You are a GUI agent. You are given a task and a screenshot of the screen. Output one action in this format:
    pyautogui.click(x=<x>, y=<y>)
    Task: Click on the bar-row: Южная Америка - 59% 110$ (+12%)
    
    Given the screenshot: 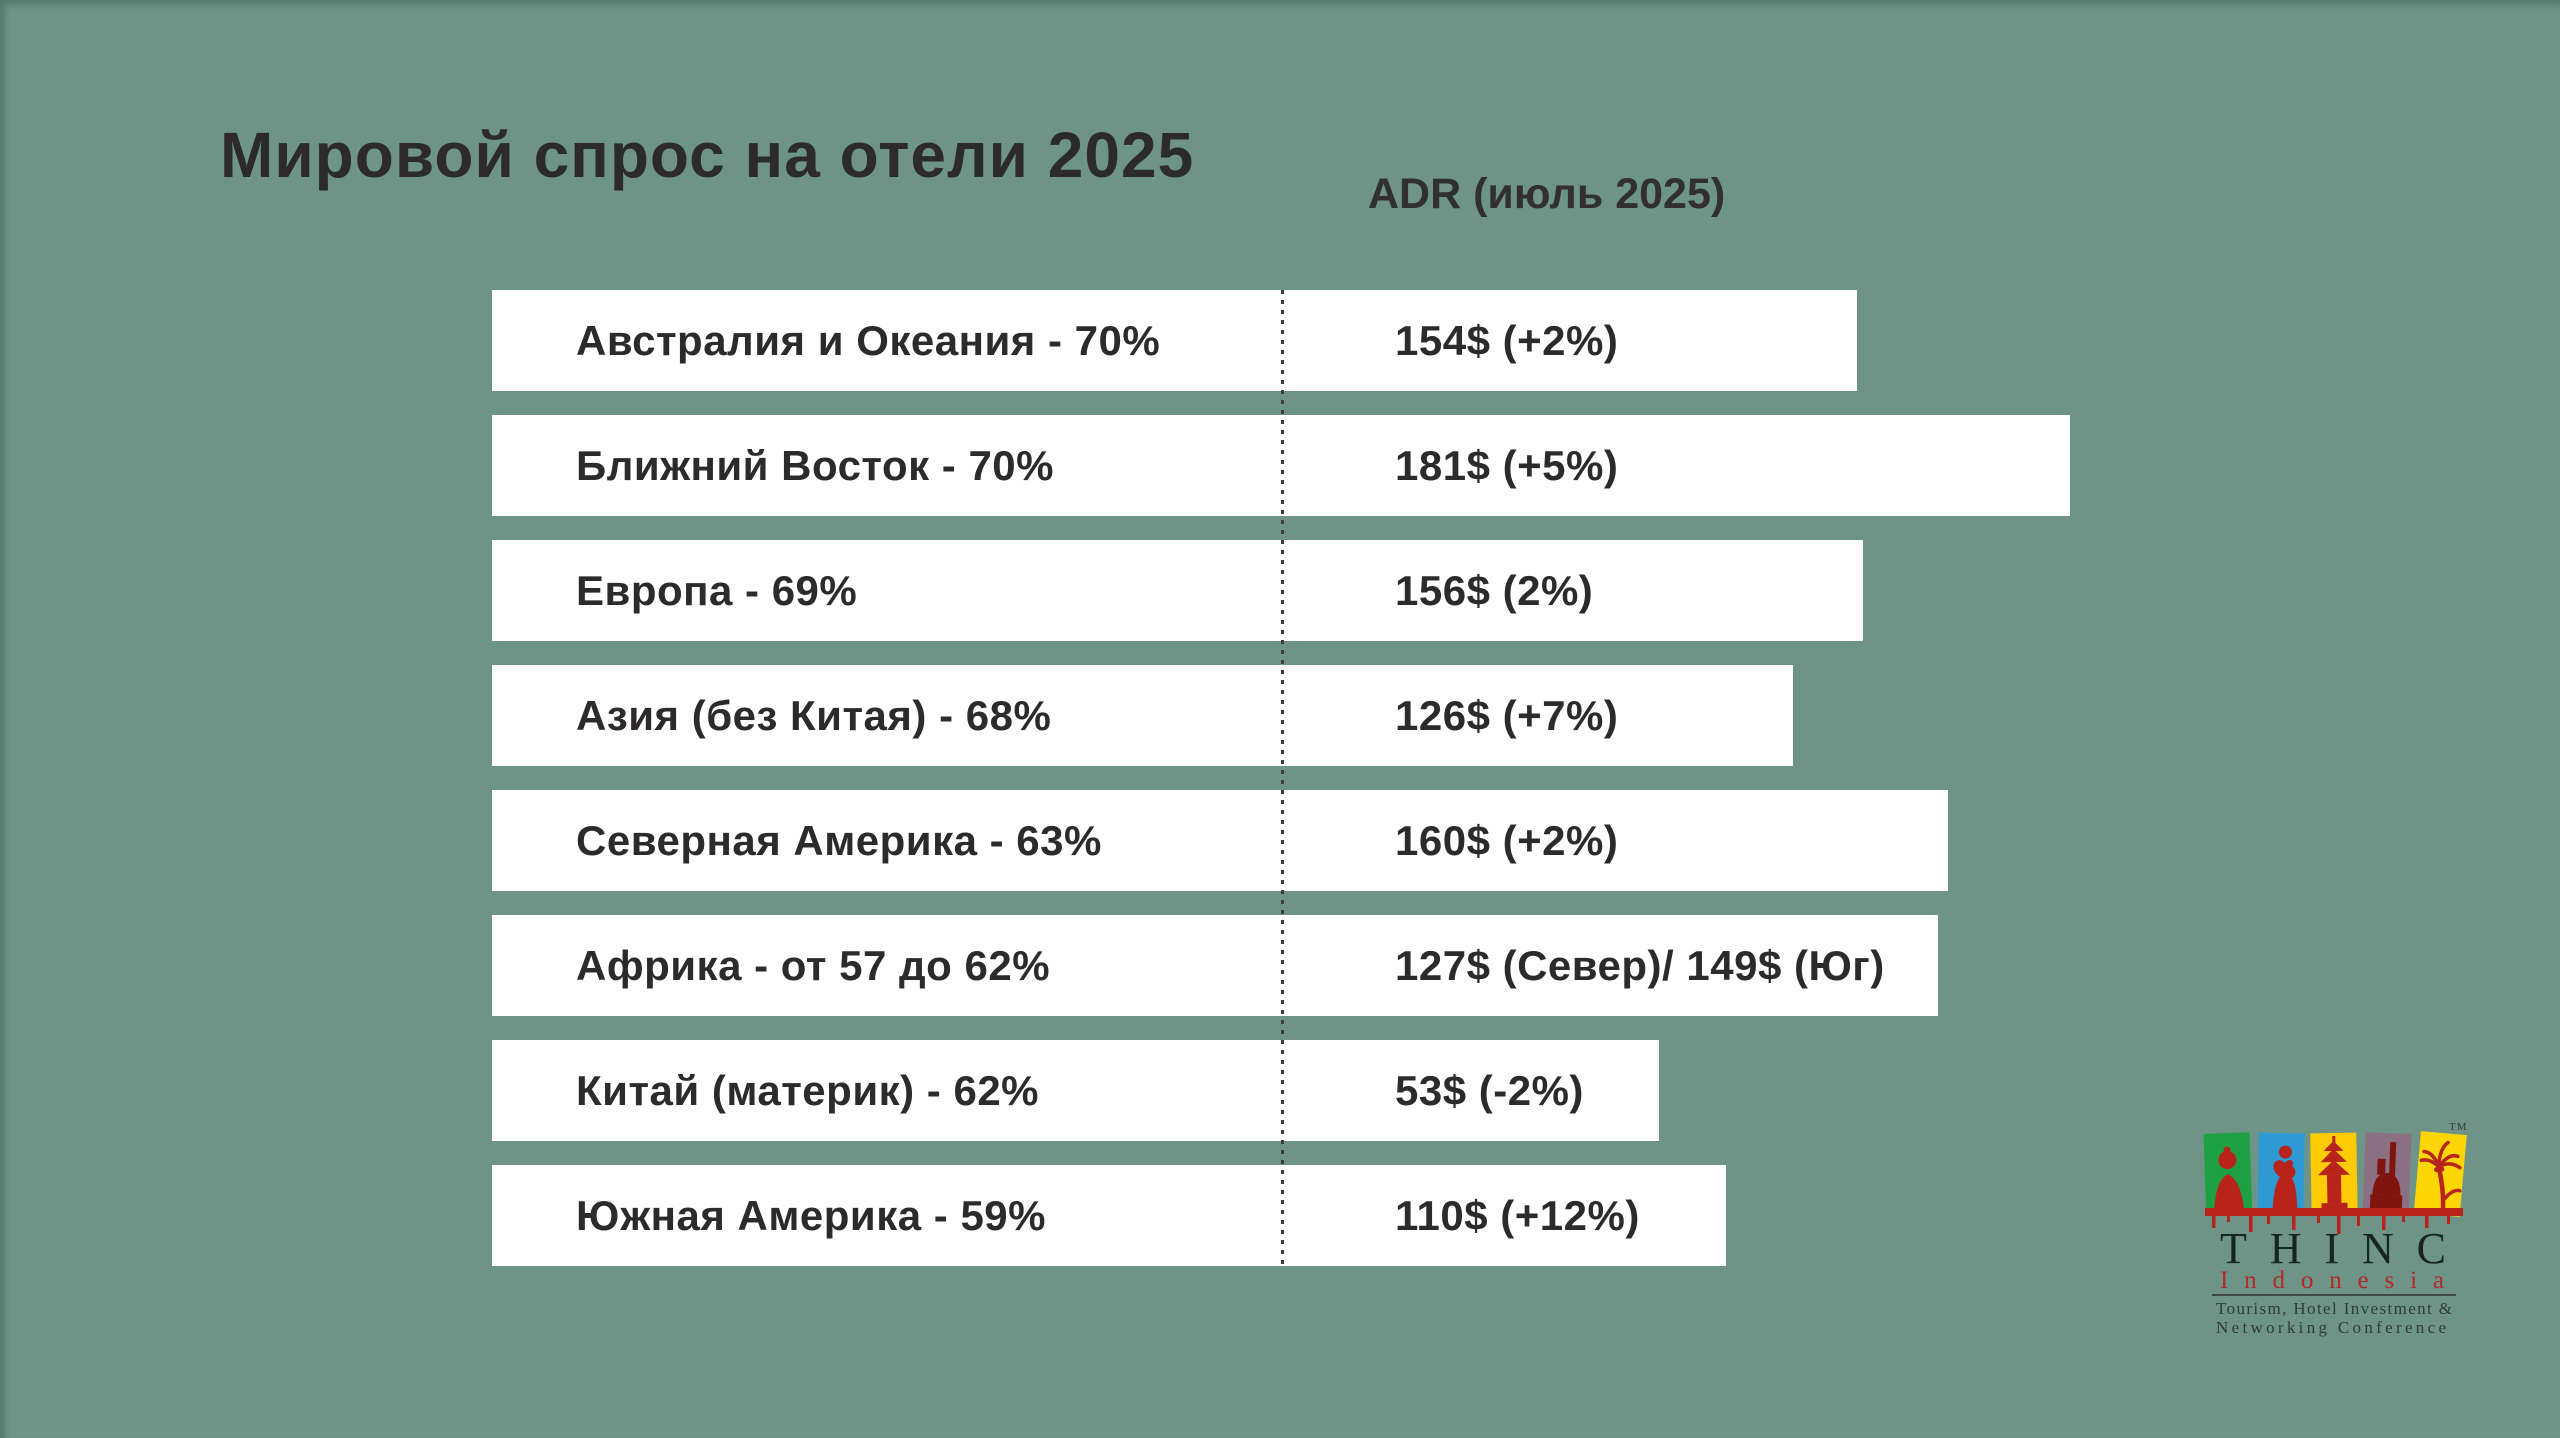 What is the action you would take?
    pyautogui.click(x=1109, y=1215)
    